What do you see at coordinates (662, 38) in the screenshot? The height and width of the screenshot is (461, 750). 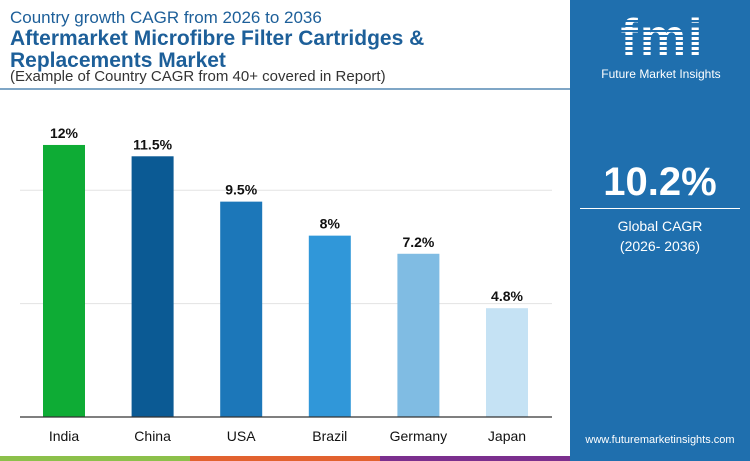 I see `fmi-logo: fmi` at bounding box center [662, 38].